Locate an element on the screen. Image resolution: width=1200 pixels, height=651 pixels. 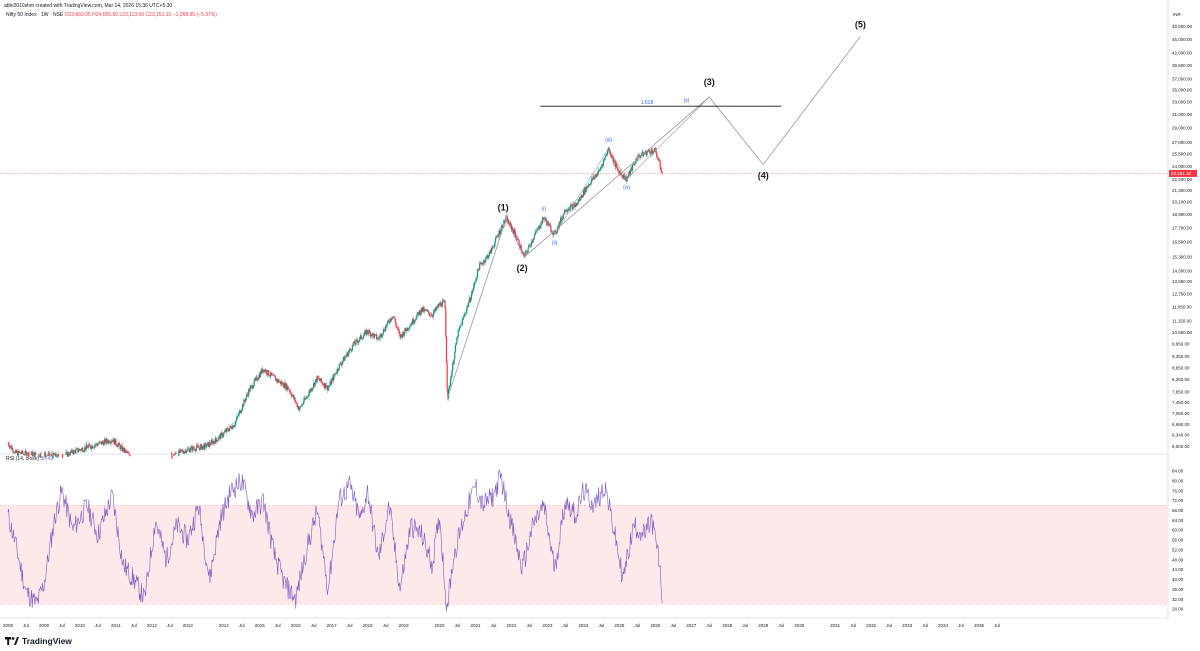
rsi-legend: RSI (14, close) 30.43 is located at coordinates (29, 459).